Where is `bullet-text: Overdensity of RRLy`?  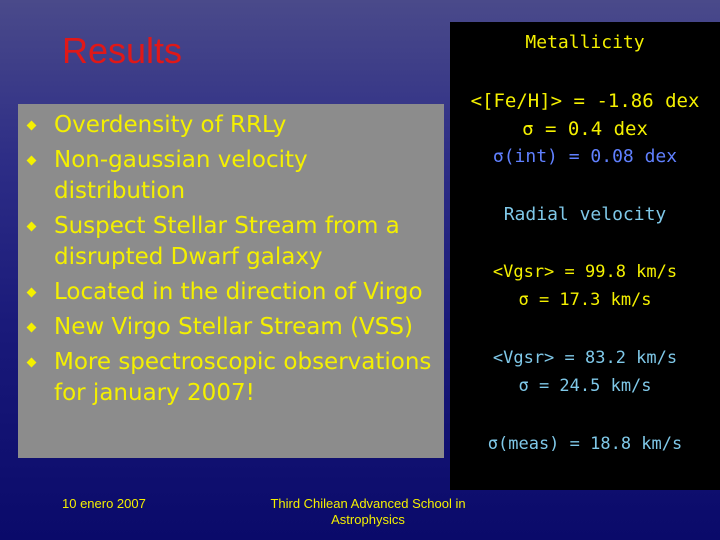 bullet-text: Overdensity of RRLy is located at coordinates (170, 125).